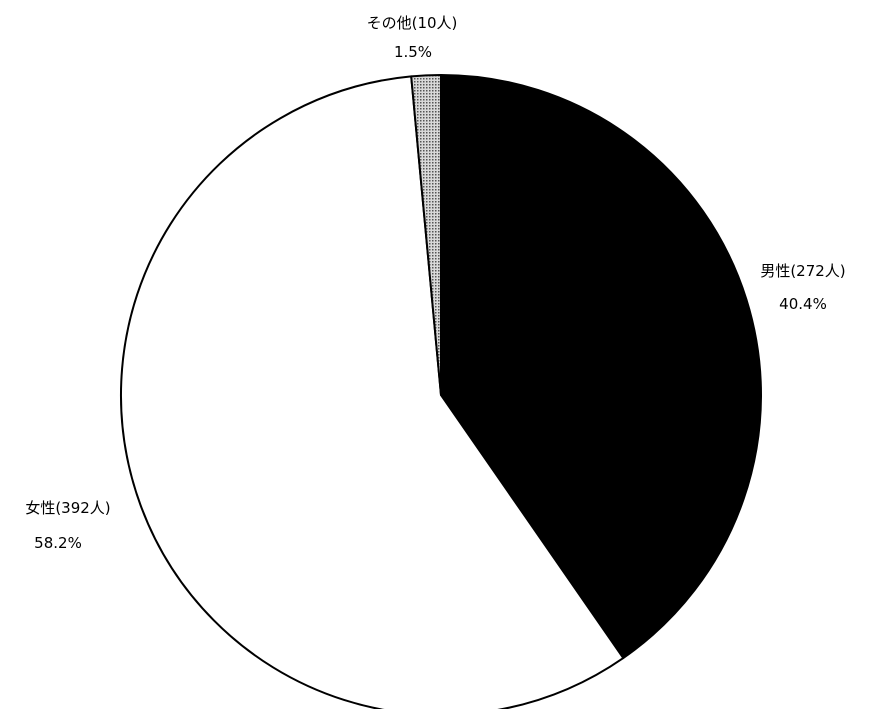 The width and height of the screenshot is (881, 709). Describe the element at coordinates (426, 235) in the screenshot. I see `pie-slice-other` at that location.